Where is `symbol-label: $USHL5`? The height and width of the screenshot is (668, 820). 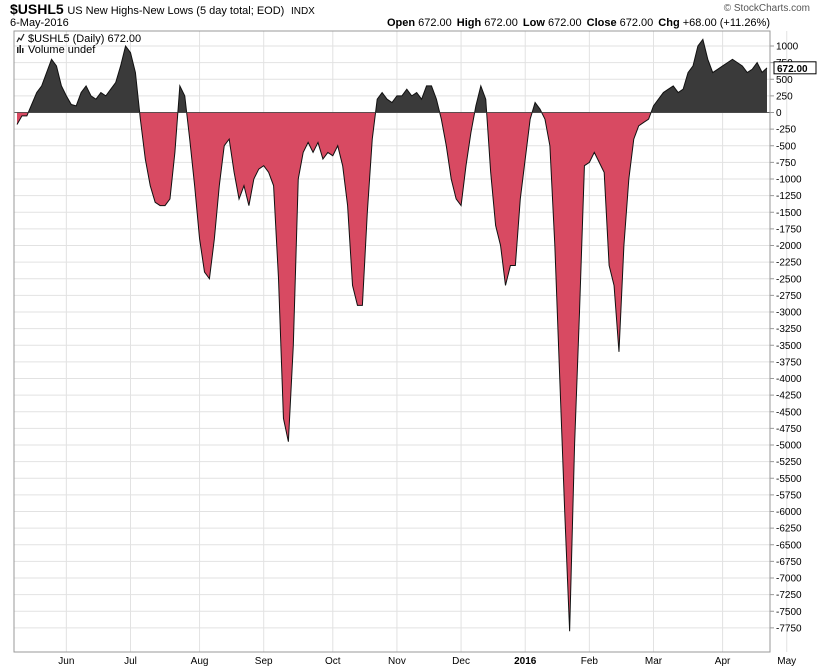
symbol-label: $USHL5 is located at coordinates (37, 9).